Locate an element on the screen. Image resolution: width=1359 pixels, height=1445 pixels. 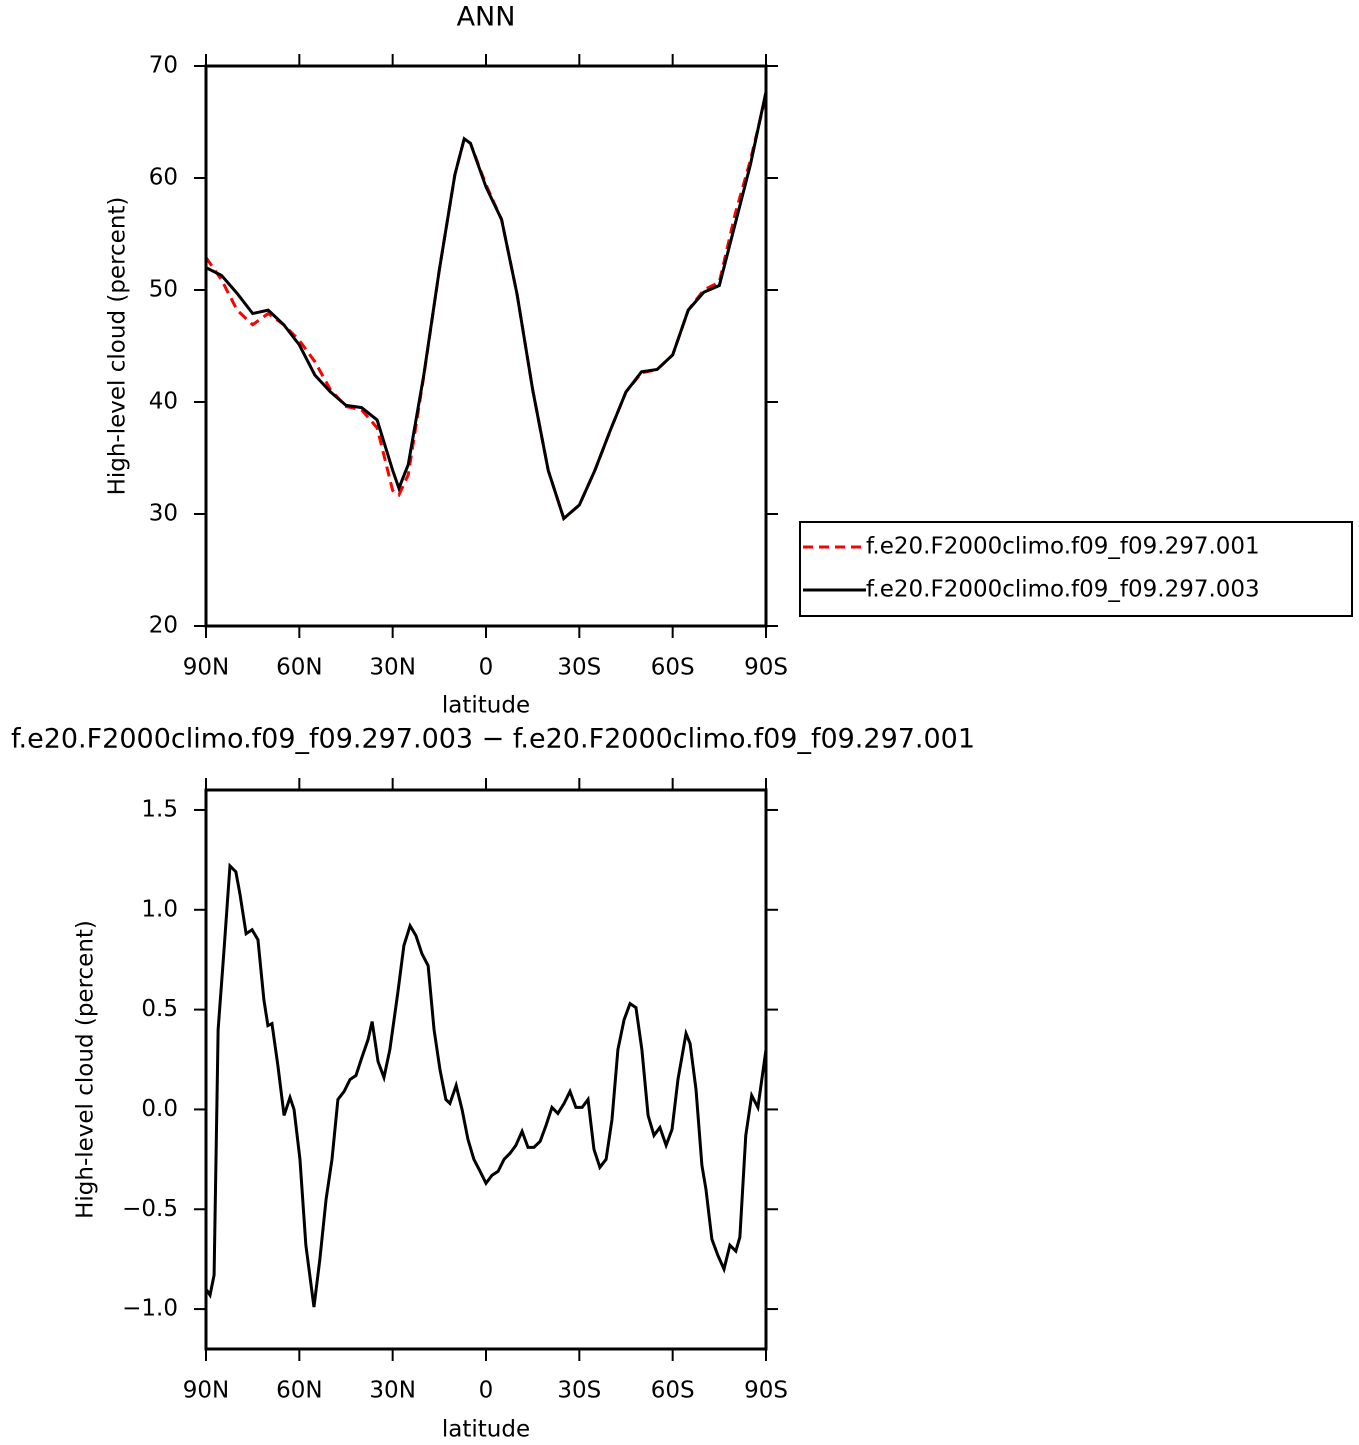
chart-title: ANN is located at coordinates (486, 17).